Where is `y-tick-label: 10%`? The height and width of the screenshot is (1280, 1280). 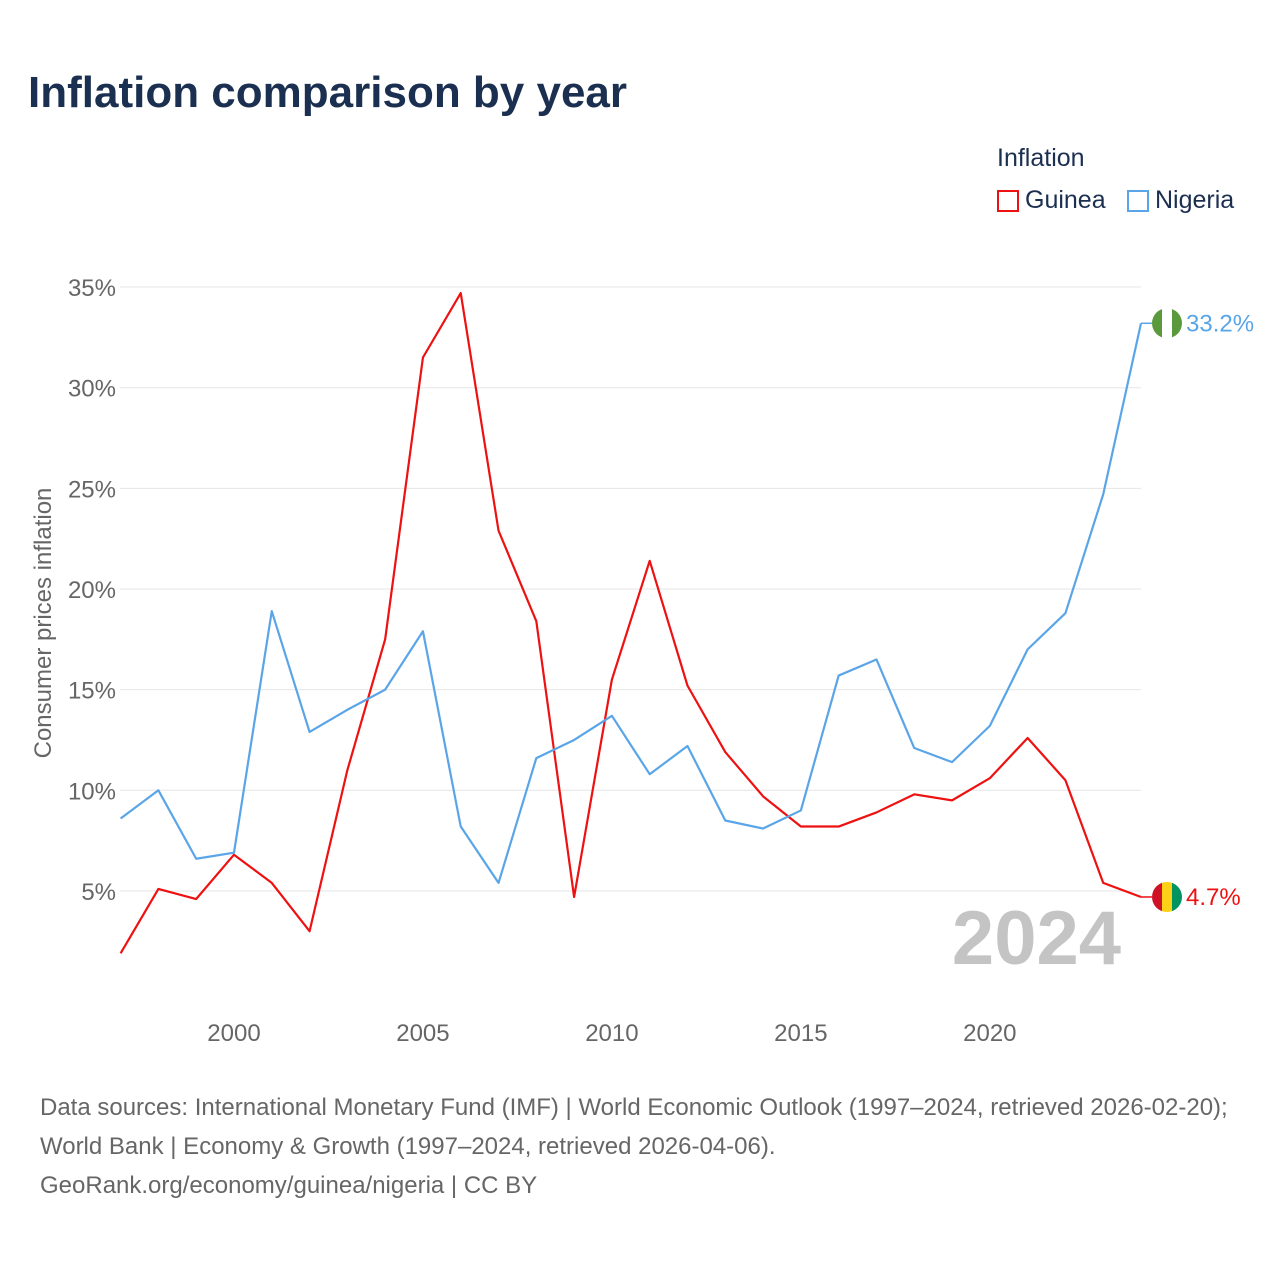 y-tick-label: 10% is located at coordinates (92, 791).